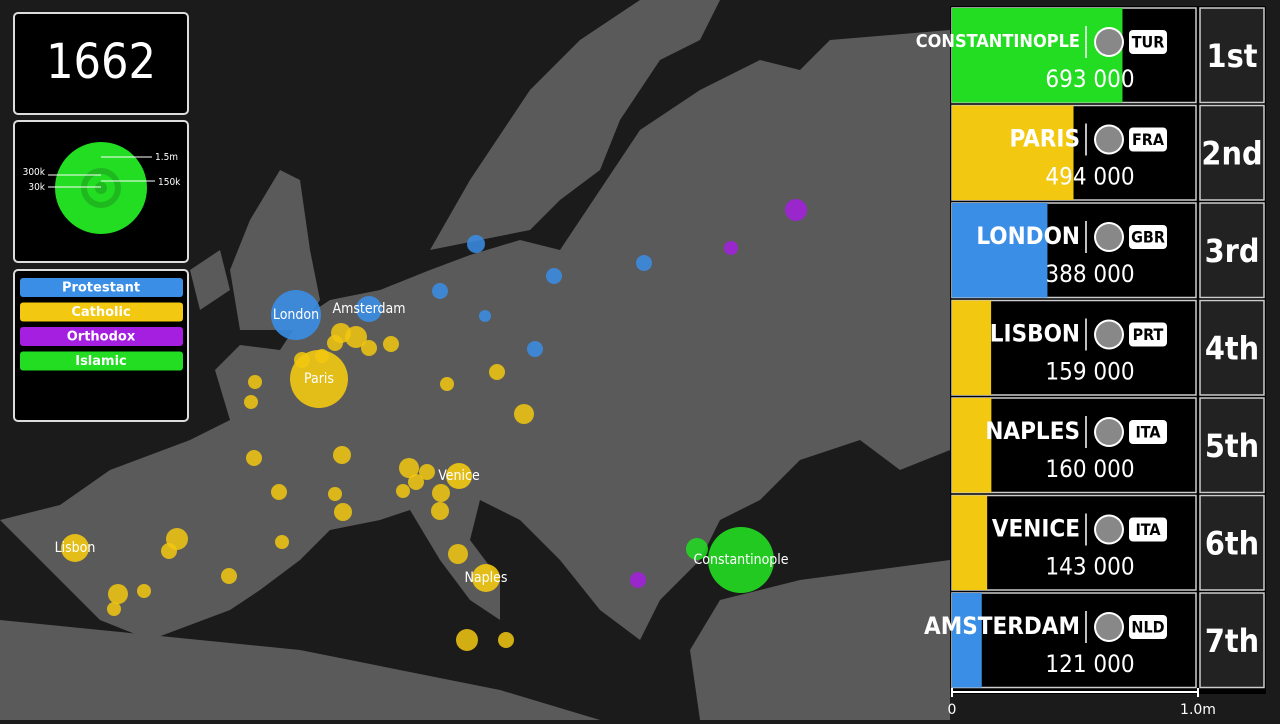 The width and height of the screenshot is (1280, 724). I want to click on rank-label: 7th, so click(1232, 641).